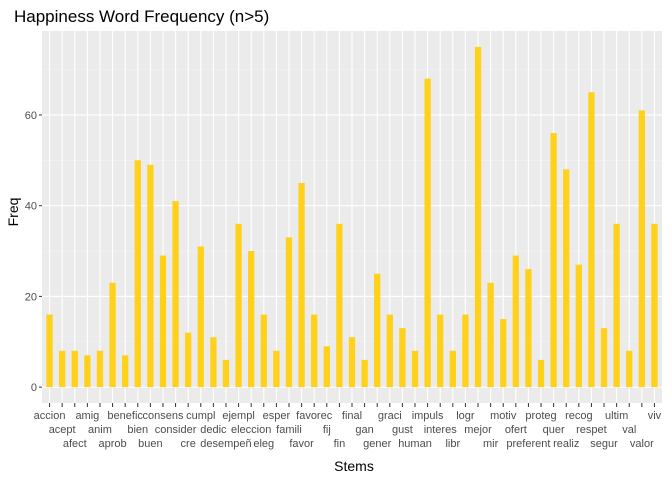 This screenshot has height=480, width=672. Describe the element at coordinates (289, 430) in the screenshot. I see `x-tick-label: famili` at that location.